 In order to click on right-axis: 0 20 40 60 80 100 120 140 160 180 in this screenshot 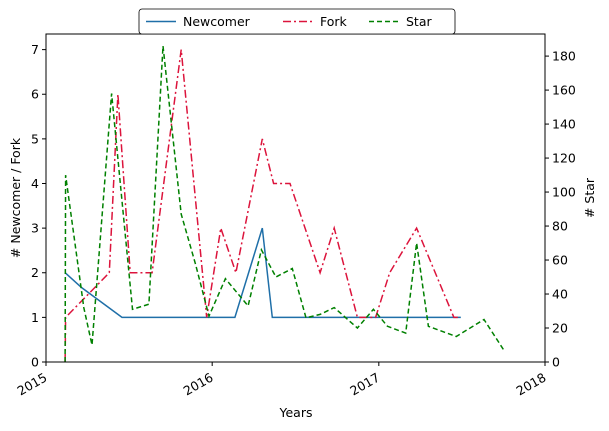, I will do `click(560, 209)`.